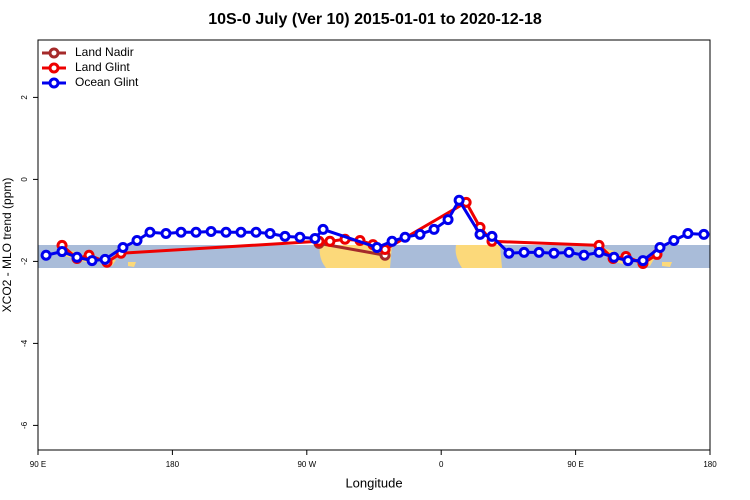 Image resolution: width=750 pixels, height=500 pixels. I want to click on x-axis-label: Longitude, so click(373, 482).